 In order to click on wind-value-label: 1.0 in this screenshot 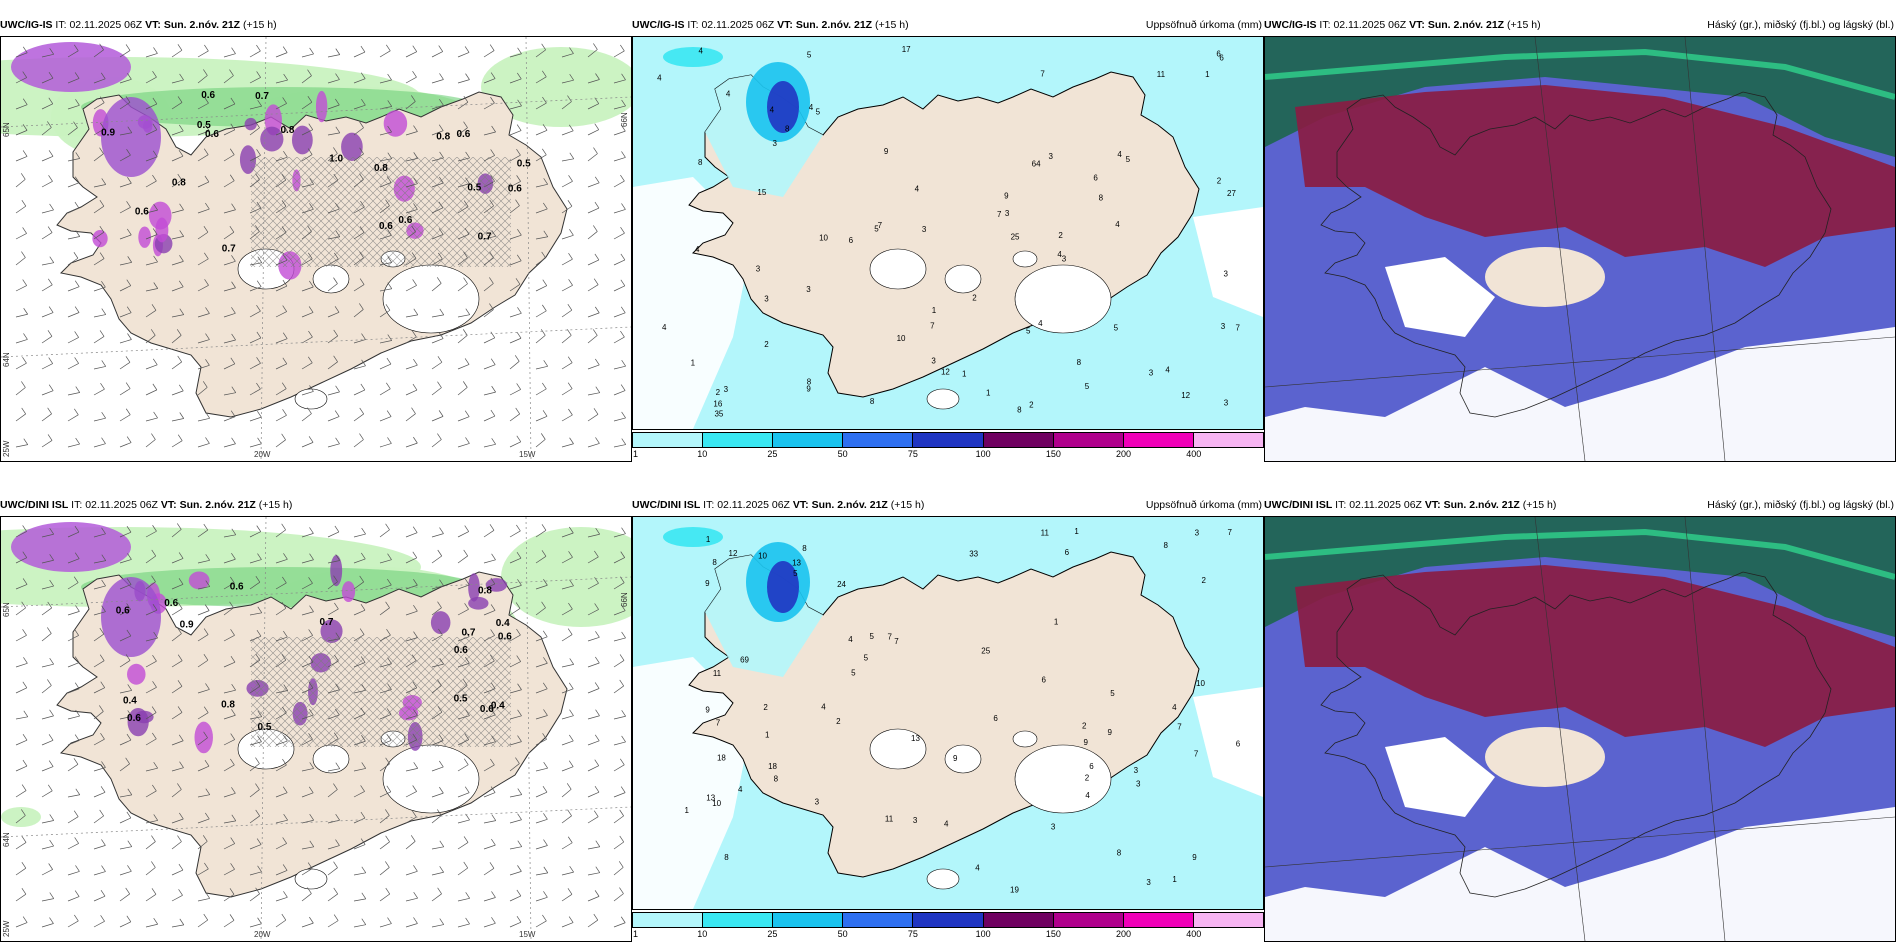, I will do `click(336, 159)`.